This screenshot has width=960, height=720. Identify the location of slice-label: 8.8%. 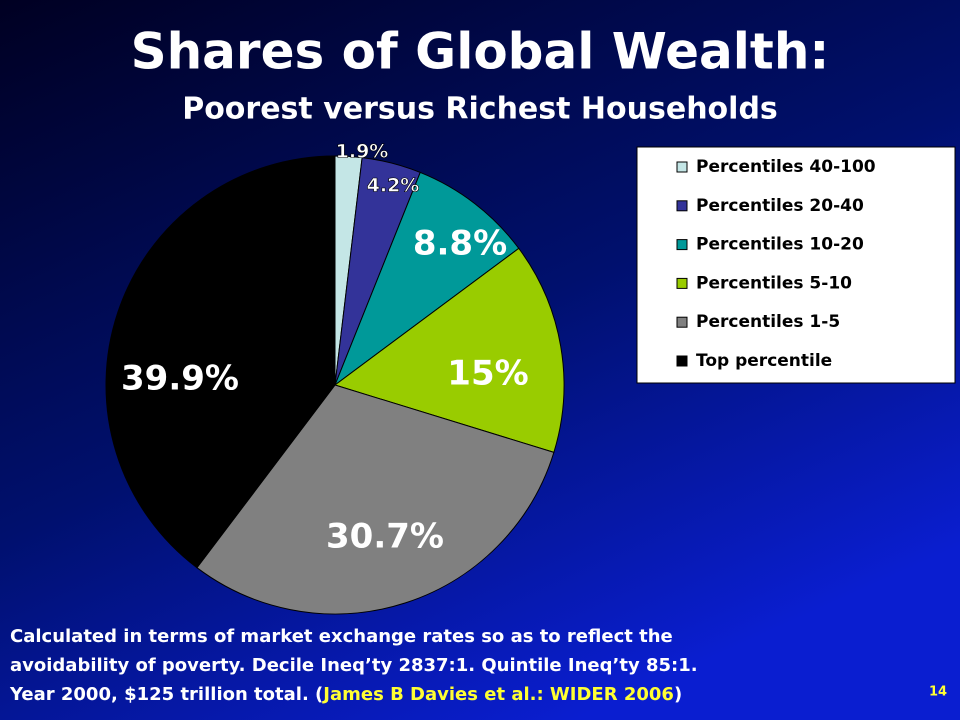
(460, 244).